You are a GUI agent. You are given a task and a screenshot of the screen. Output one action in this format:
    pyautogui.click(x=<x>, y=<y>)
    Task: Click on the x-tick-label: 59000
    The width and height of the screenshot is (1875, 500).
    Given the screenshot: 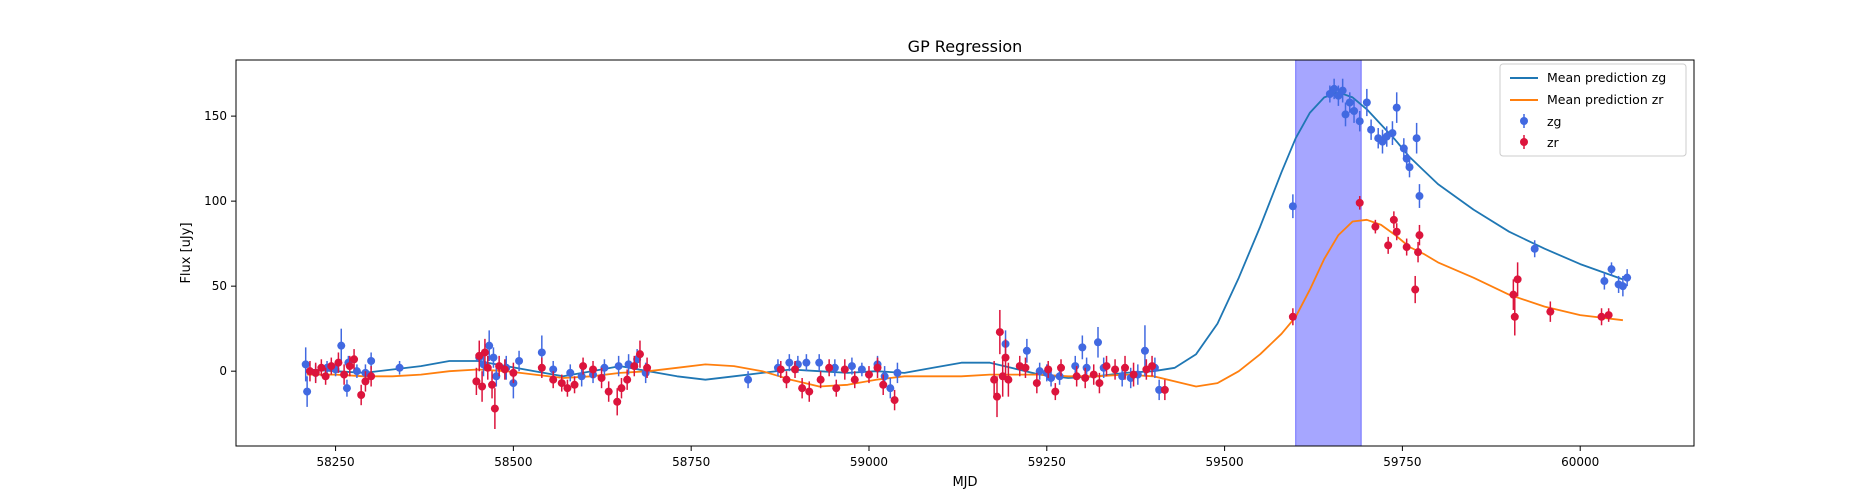 What is the action you would take?
    pyautogui.click(x=869, y=462)
    